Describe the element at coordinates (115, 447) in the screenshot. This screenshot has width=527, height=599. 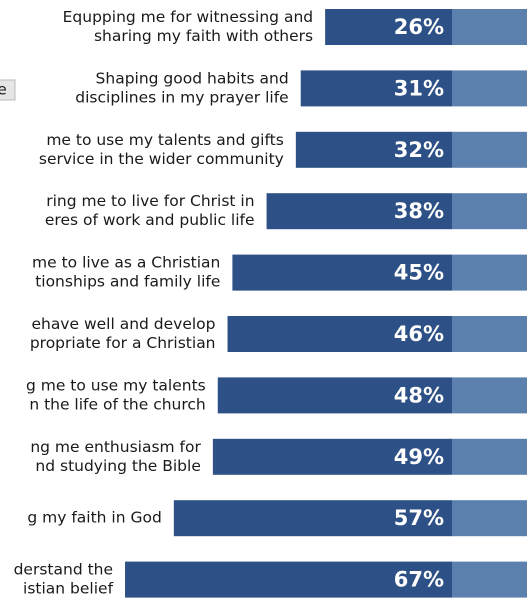
I see `category-label: ng me enthusiasm for` at that location.